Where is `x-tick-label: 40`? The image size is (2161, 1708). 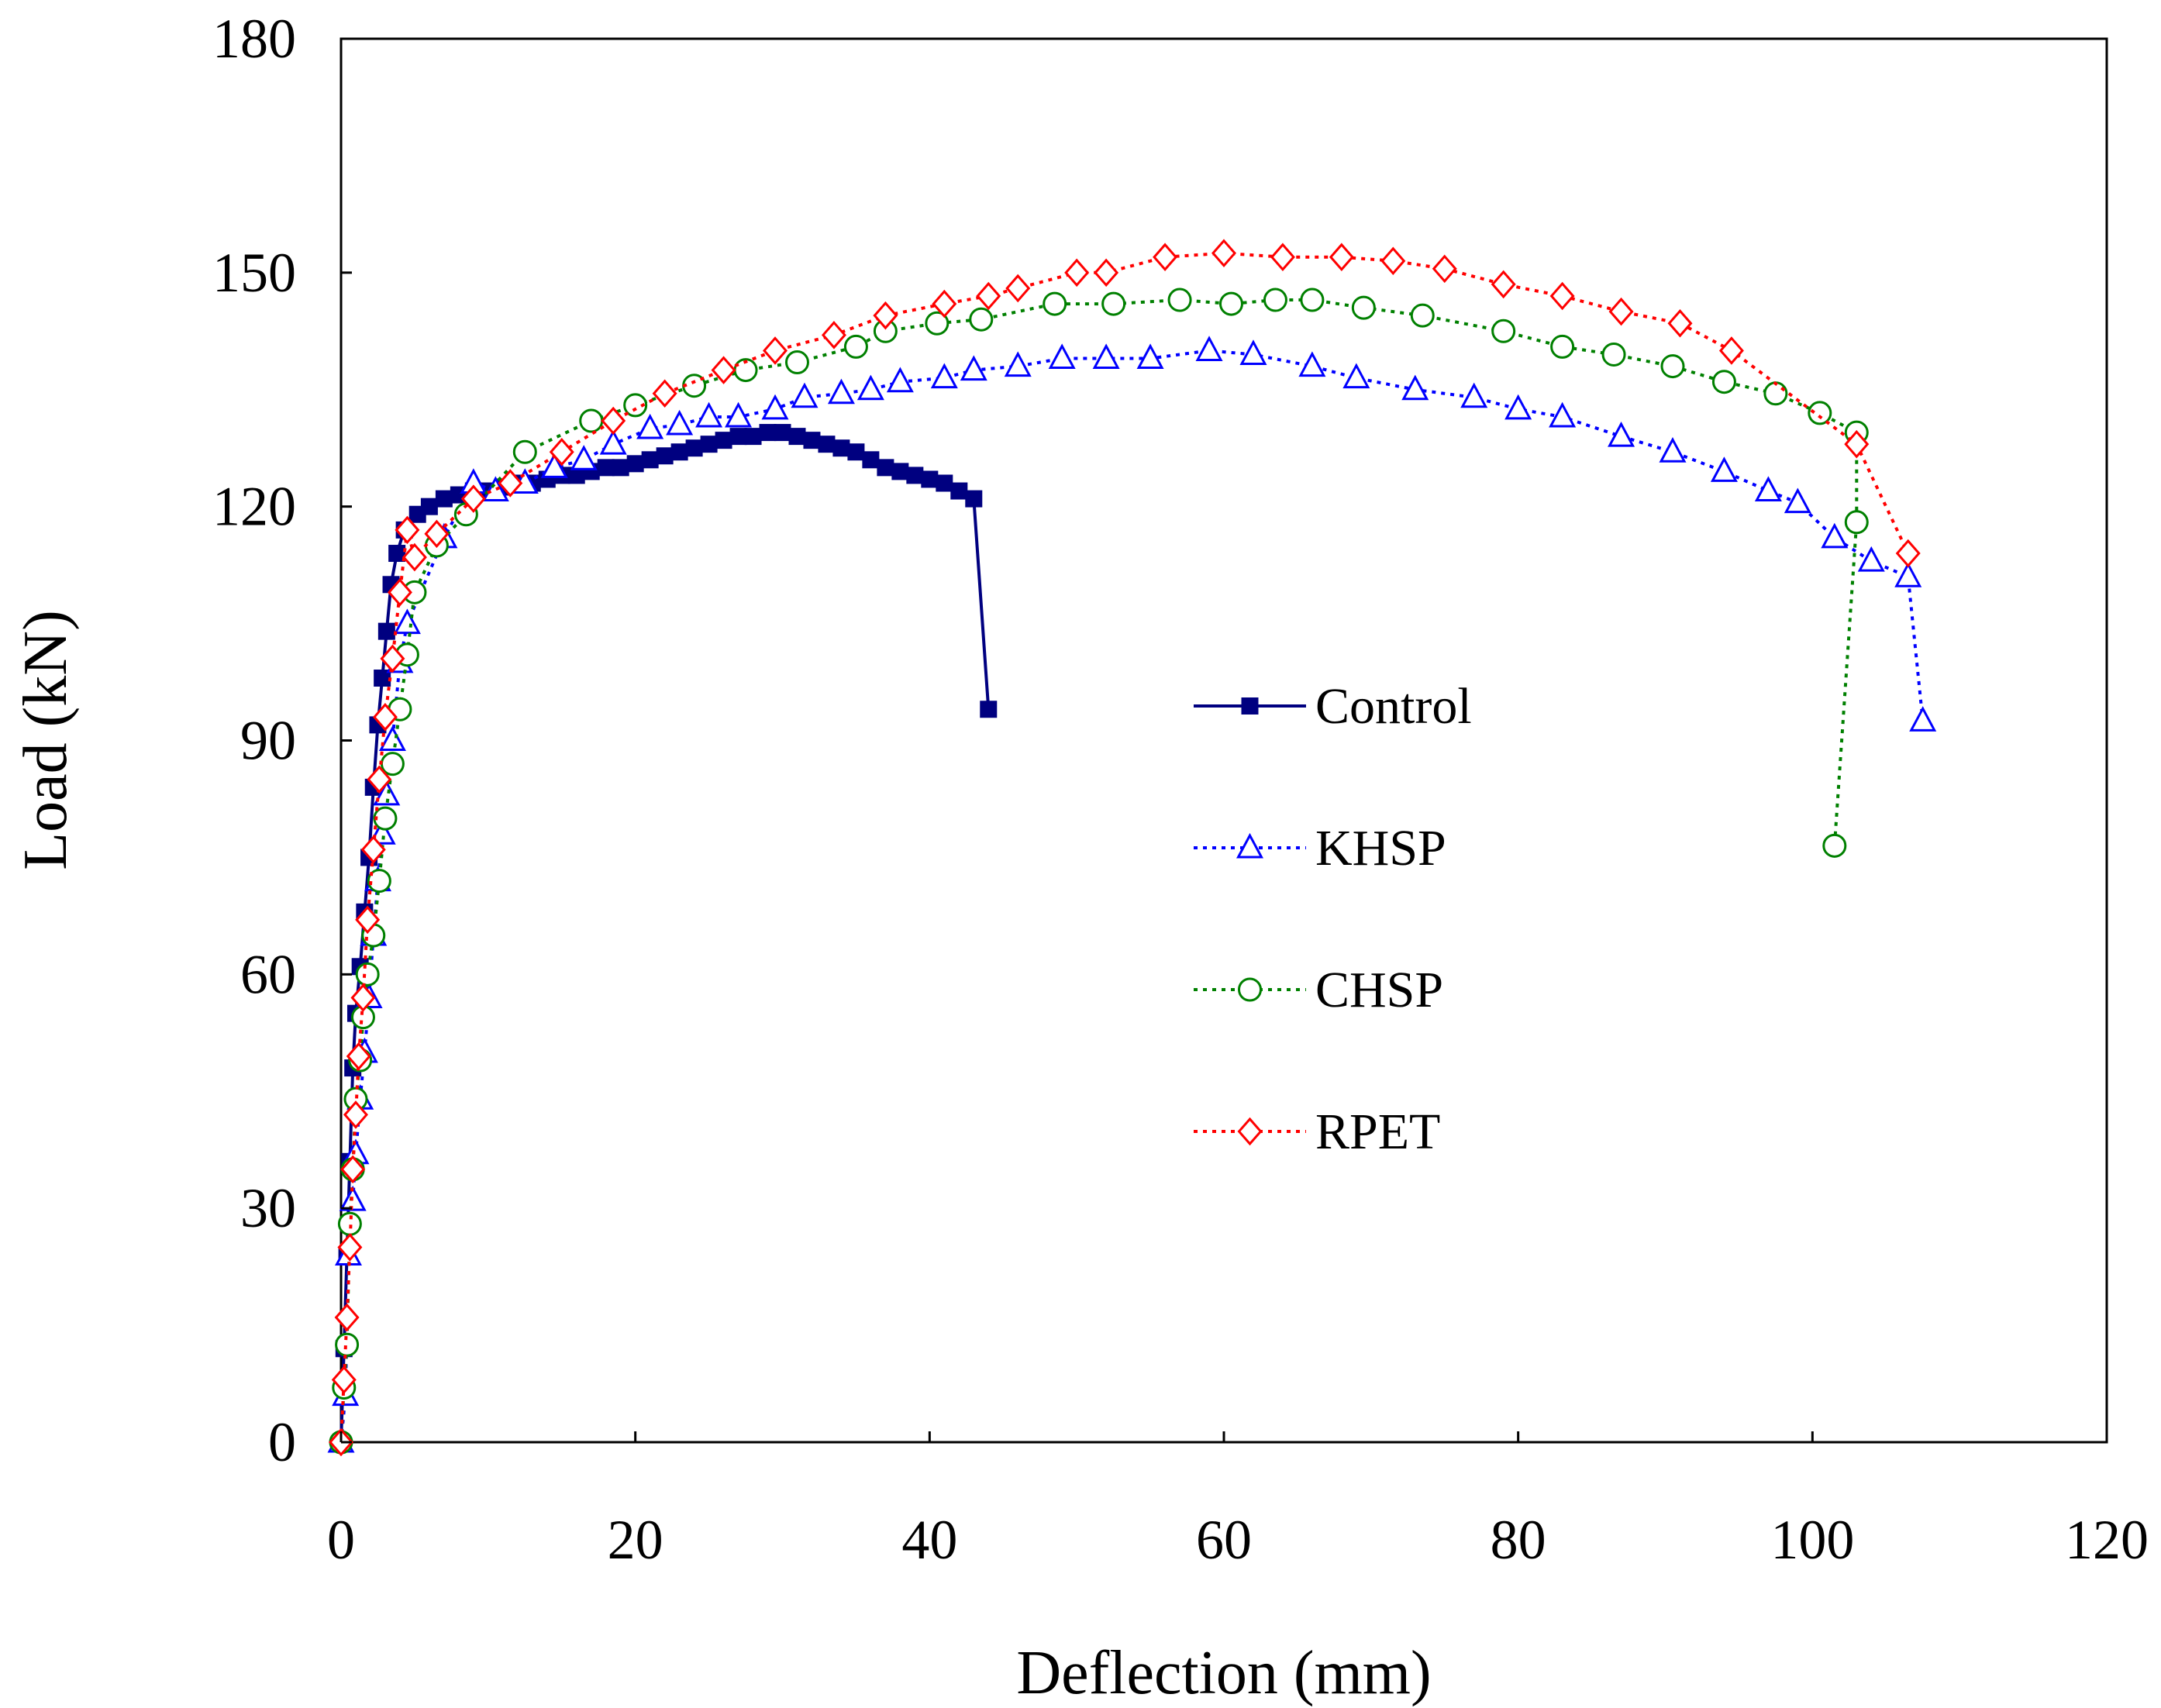
x-tick-label: 40 is located at coordinates (929, 1540).